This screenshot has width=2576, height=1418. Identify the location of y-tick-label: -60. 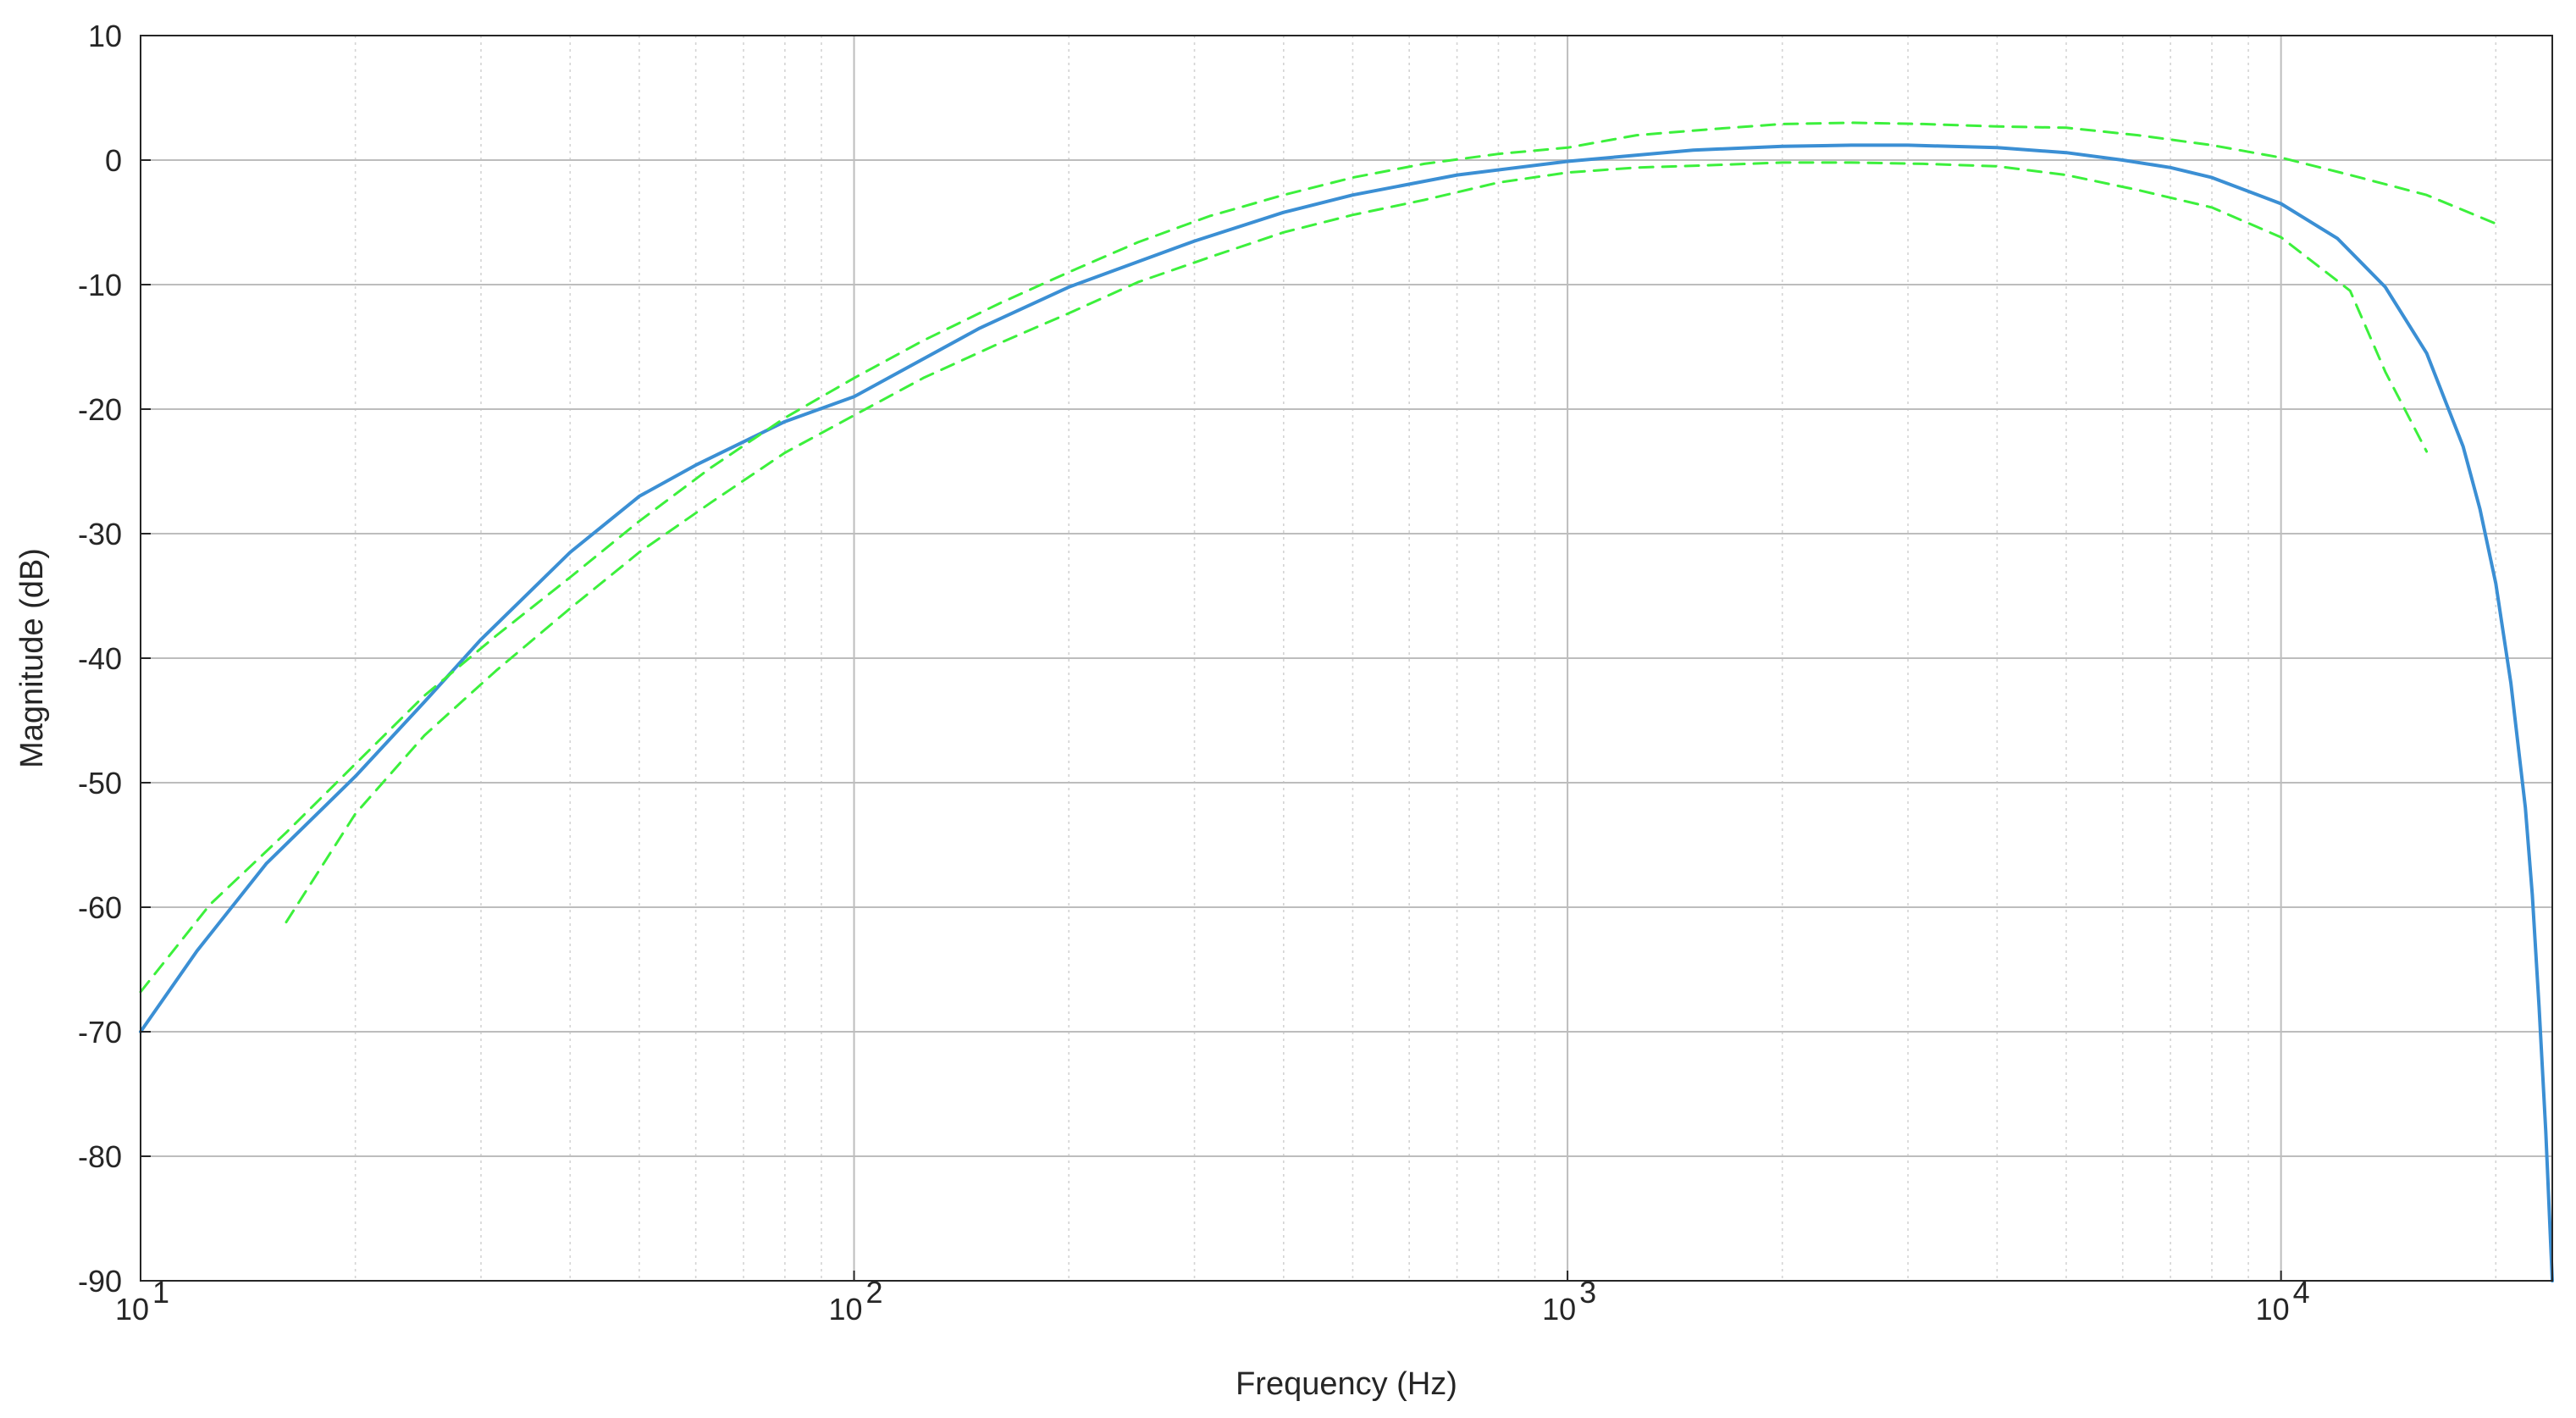
(100, 907).